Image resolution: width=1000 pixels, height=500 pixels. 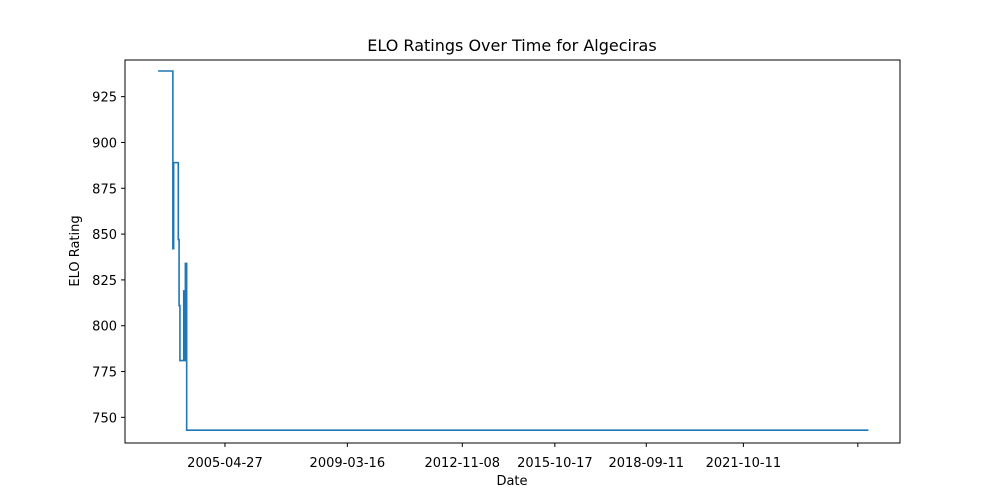 What do you see at coordinates (511, 45) in the screenshot?
I see `chart-title: ELO Ratings Over Time for Algeciras` at bounding box center [511, 45].